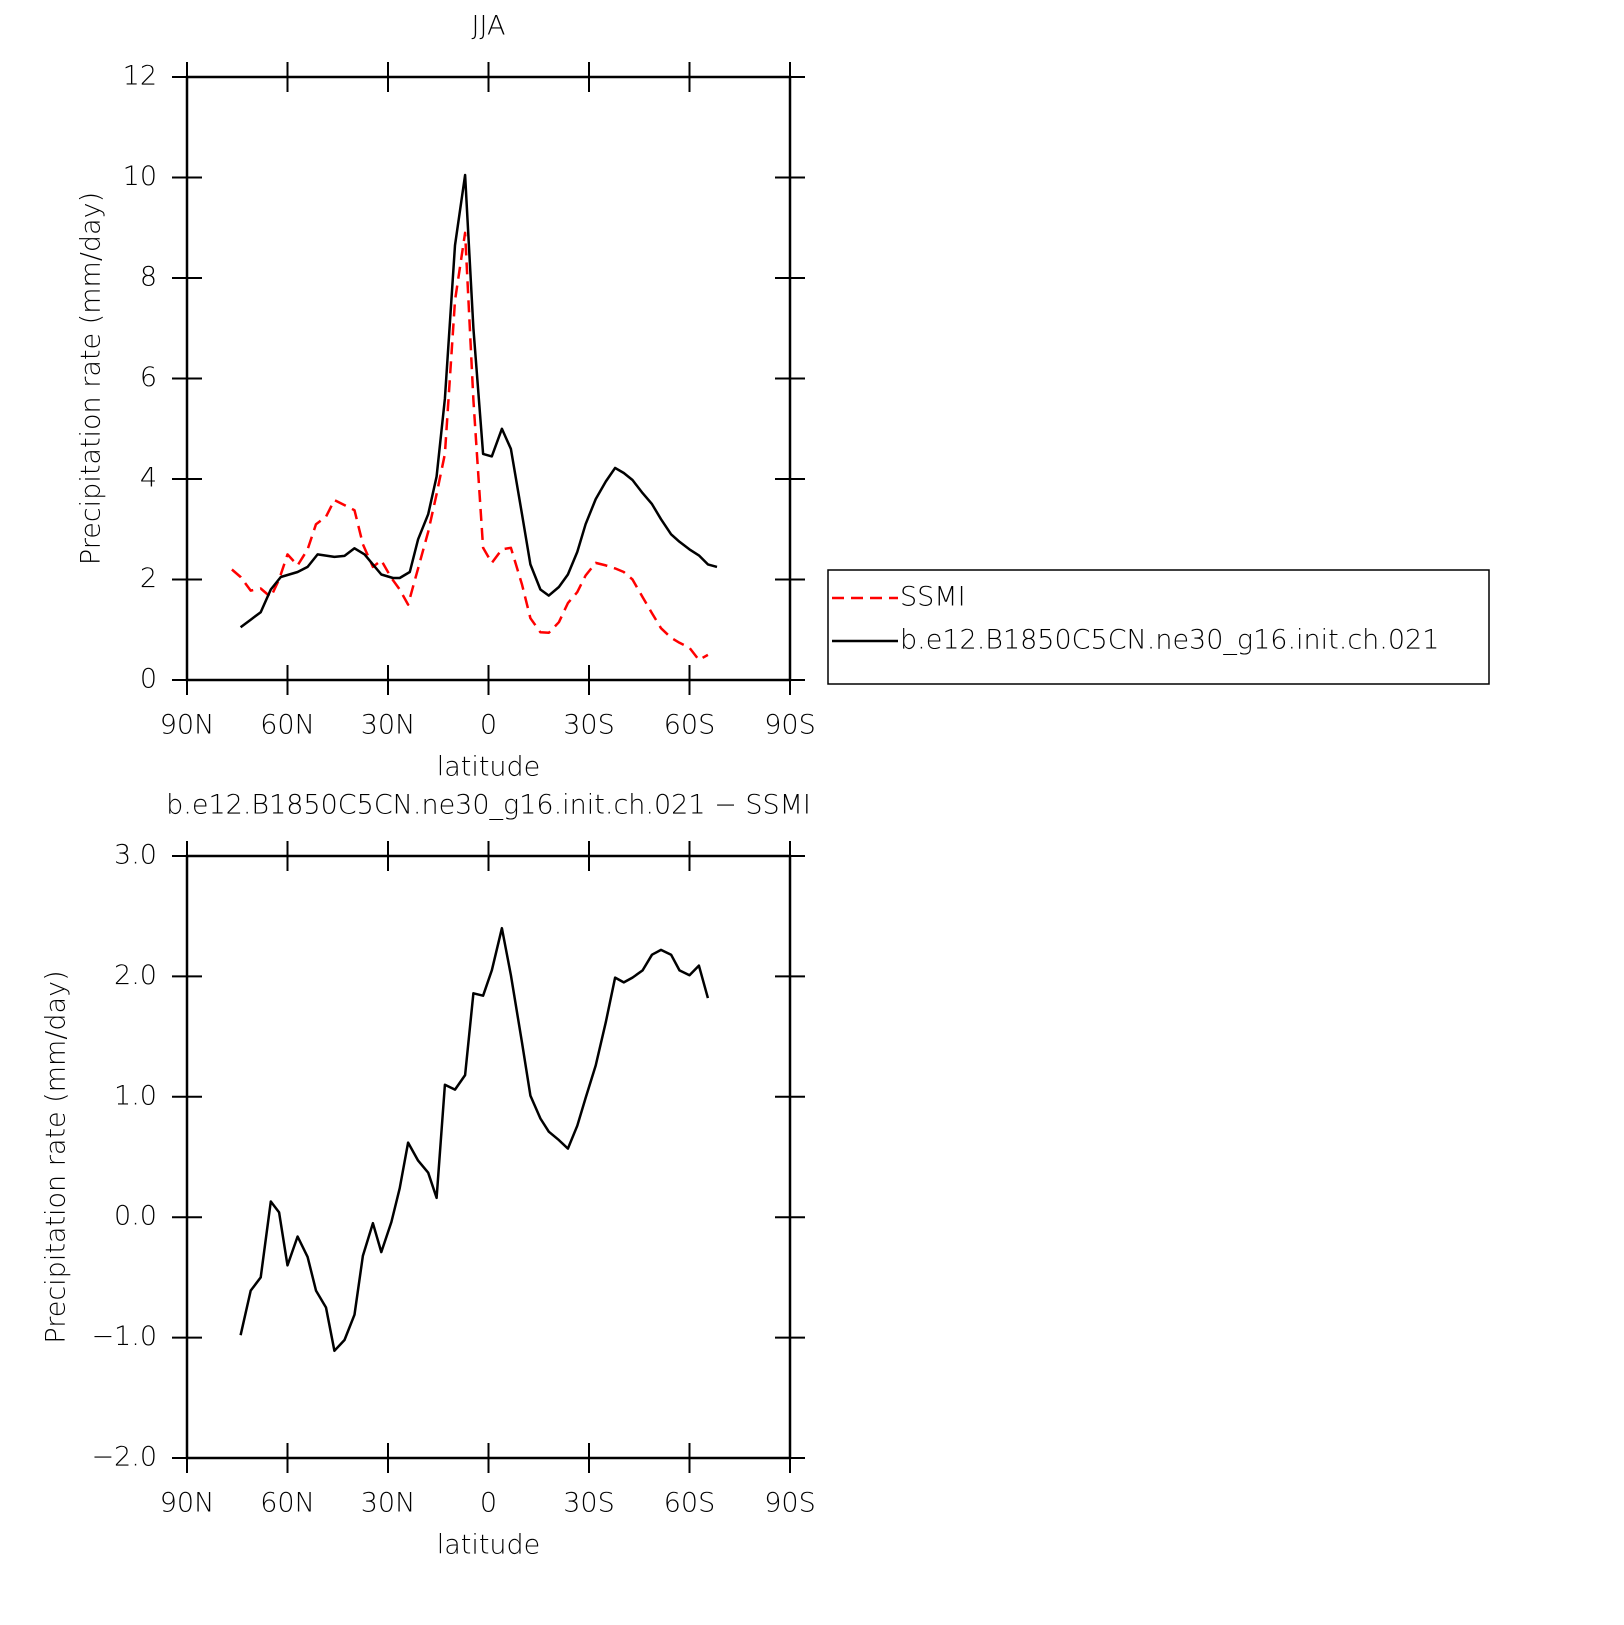  What do you see at coordinates (135, 1216) in the screenshot?
I see `y-tick-label: 0.0` at bounding box center [135, 1216].